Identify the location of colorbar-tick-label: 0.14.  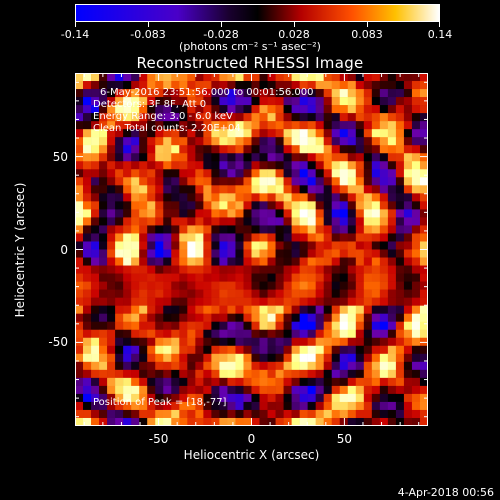
(440, 34).